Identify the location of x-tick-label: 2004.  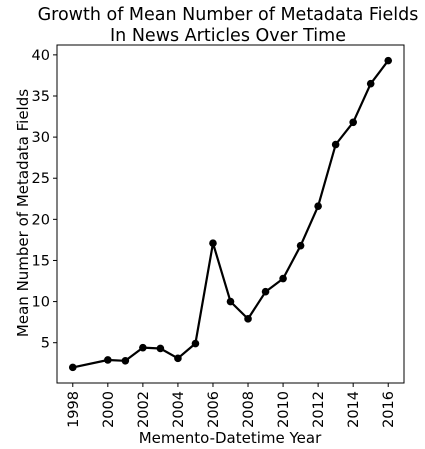
(179, 409).